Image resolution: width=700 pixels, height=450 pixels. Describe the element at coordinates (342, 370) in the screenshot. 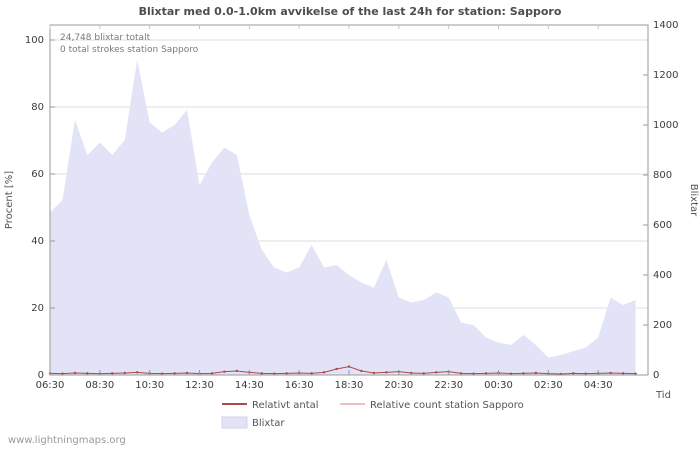

I see `line-series` at that location.